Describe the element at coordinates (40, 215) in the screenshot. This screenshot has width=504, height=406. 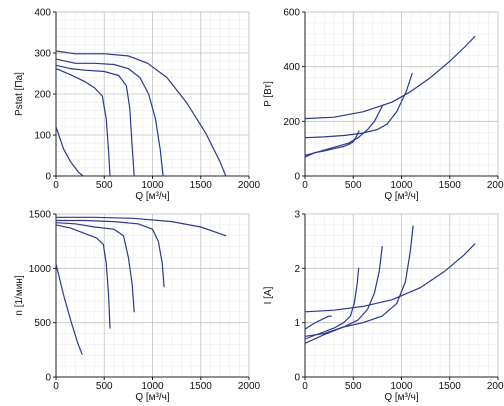
I see `y-tick-label: 1500` at that location.